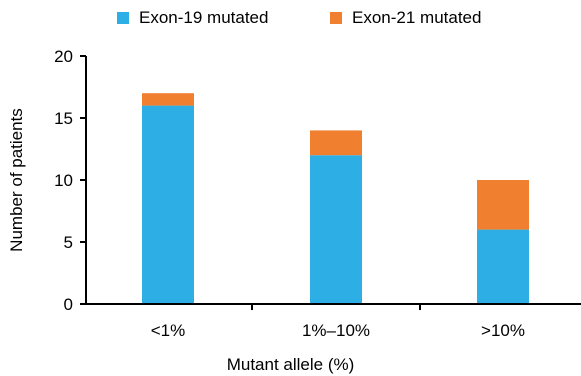 This screenshot has width=581, height=376. What do you see at coordinates (16, 180) in the screenshot?
I see `y-axis-label: Number of patients` at bounding box center [16, 180].